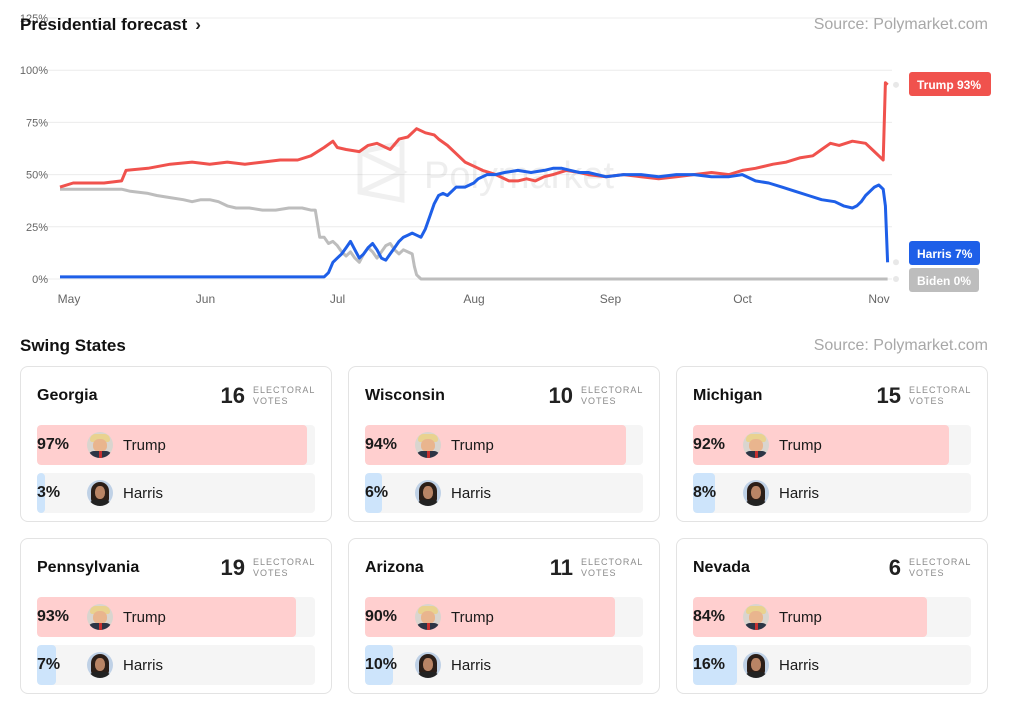 This screenshot has width=1009, height=705. What do you see at coordinates (596, 568) in the screenshot?
I see `electoral-votes: 11 ELECTORAL VOTES` at bounding box center [596, 568].